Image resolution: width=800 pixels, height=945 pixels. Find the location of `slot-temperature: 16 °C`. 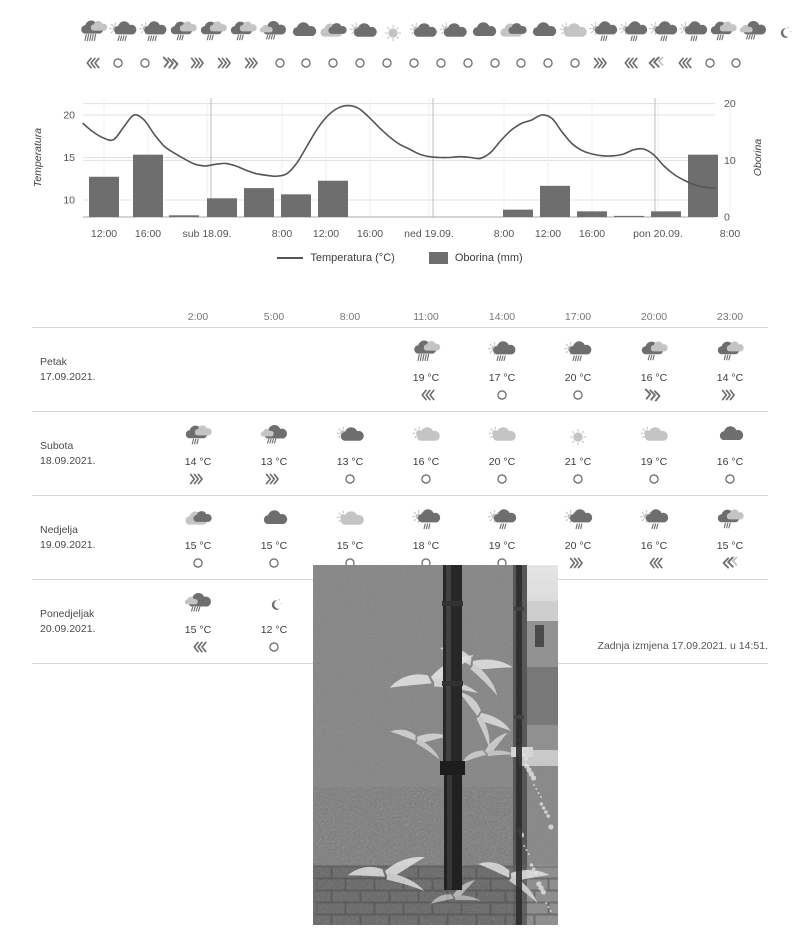

slot-temperature: 16 °C is located at coordinates (654, 545).